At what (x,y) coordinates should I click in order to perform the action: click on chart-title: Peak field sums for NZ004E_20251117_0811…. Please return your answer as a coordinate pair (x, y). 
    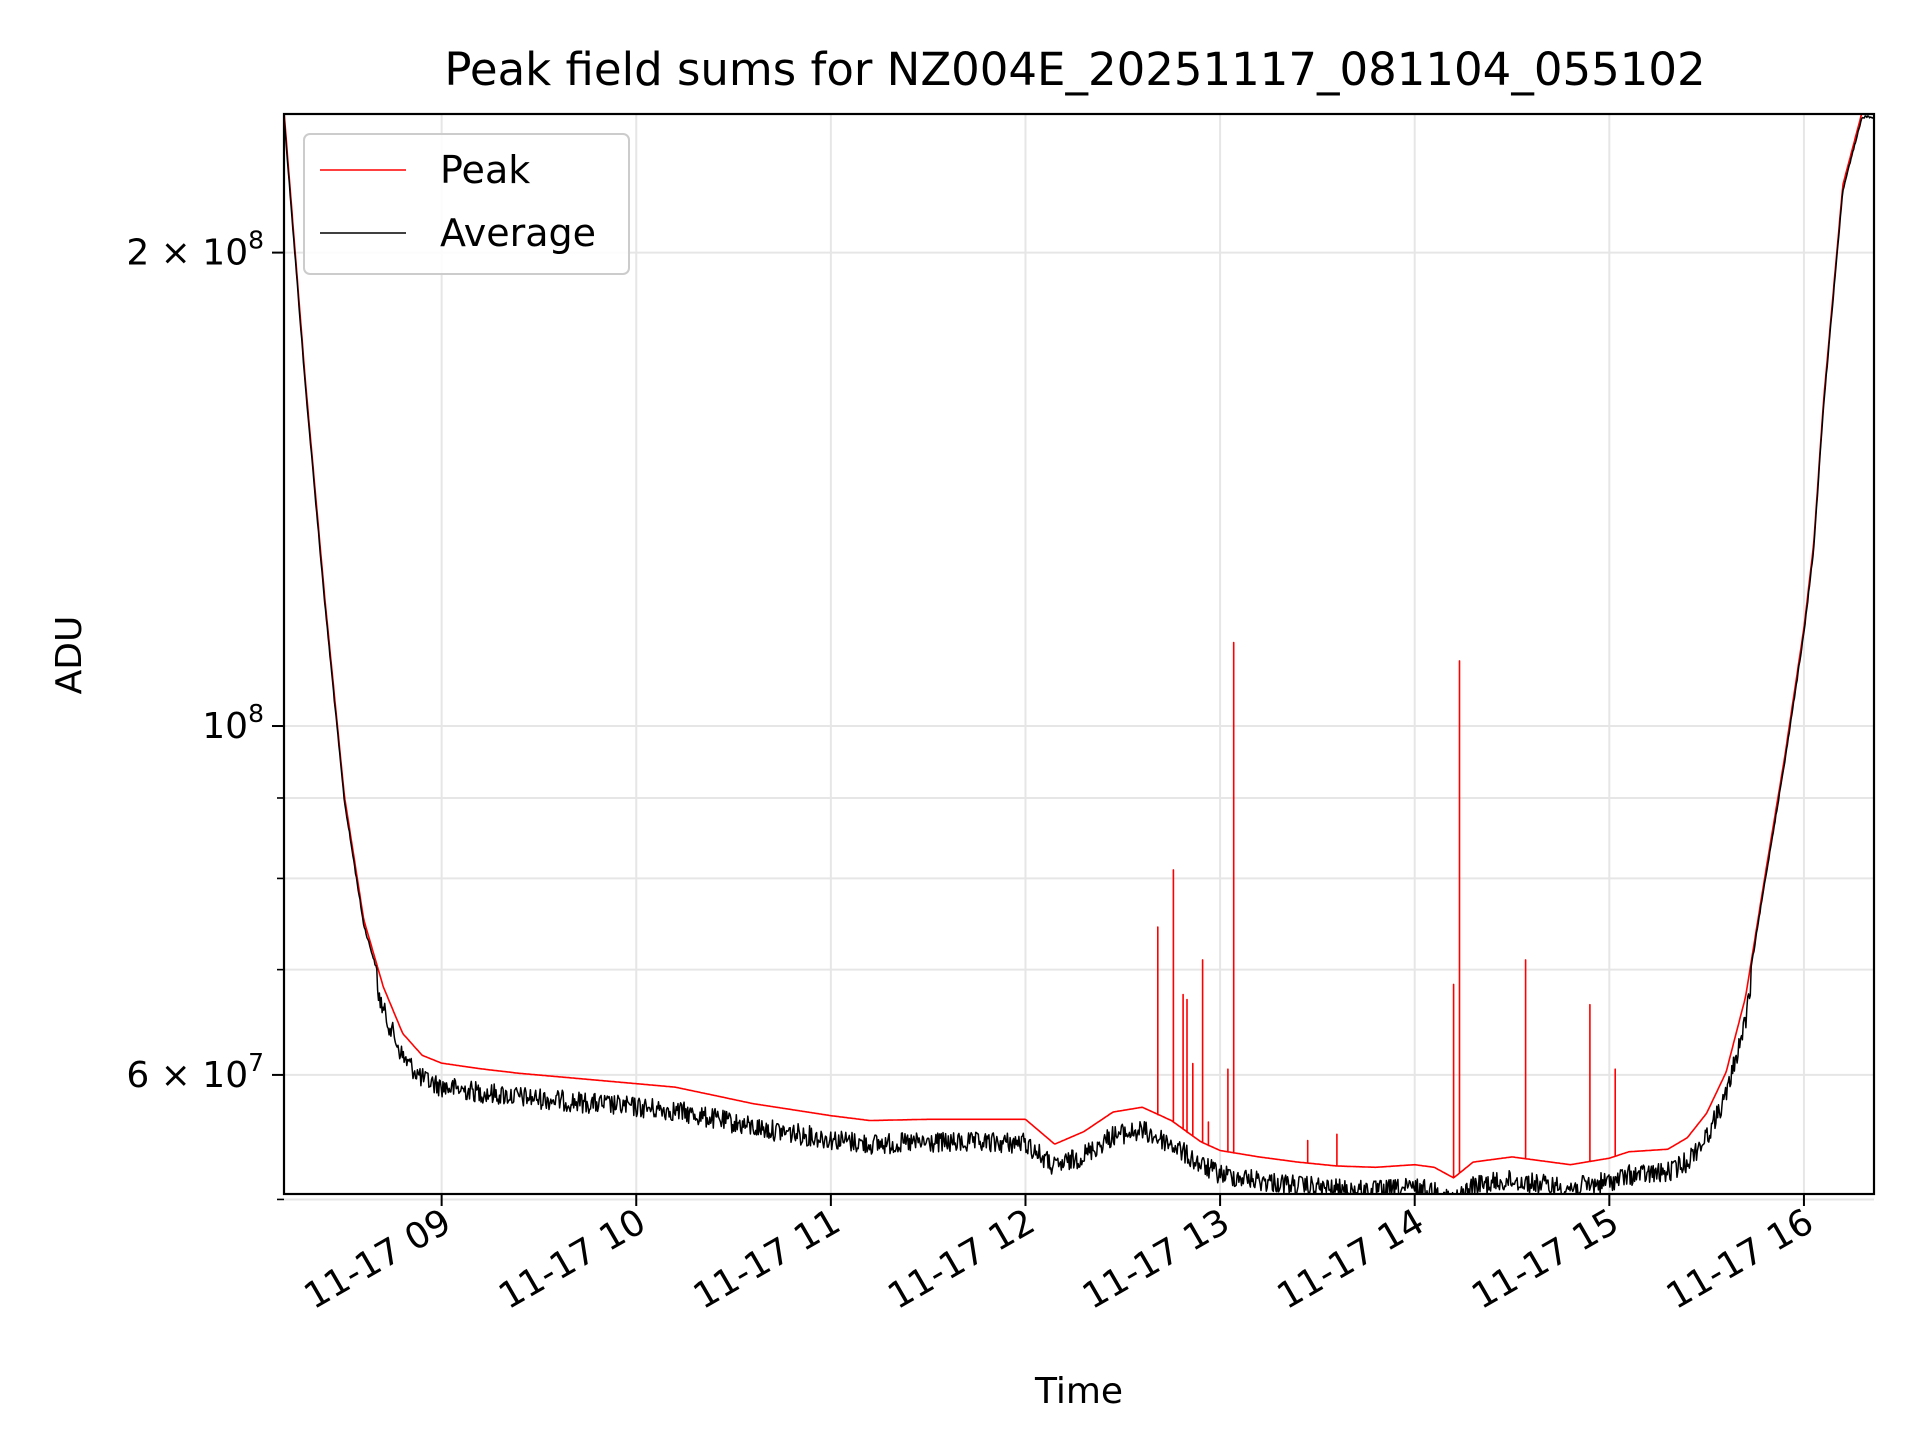
    Looking at the image, I should click on (1074, 69).